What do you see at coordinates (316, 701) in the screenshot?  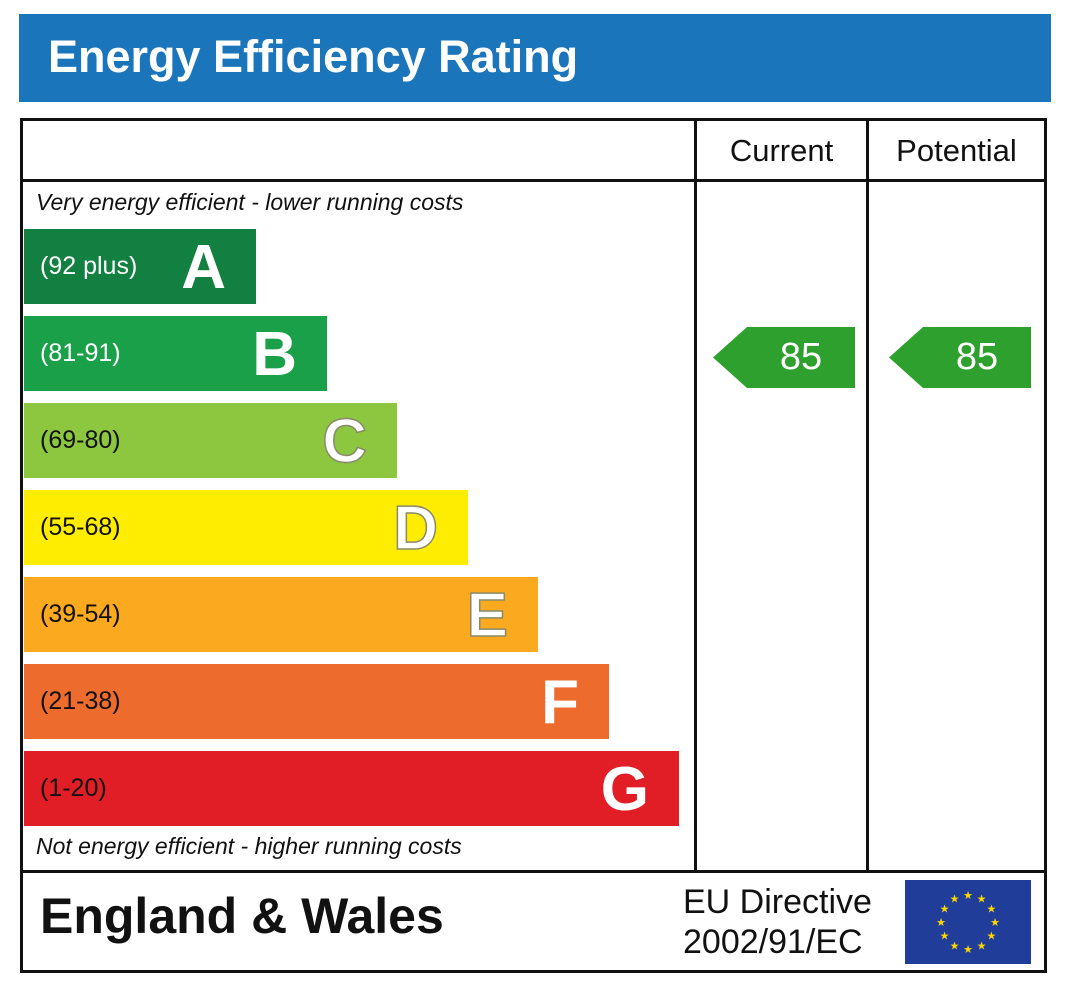 I see `band-f: (21-38) F` at bounding box center [316, 701].